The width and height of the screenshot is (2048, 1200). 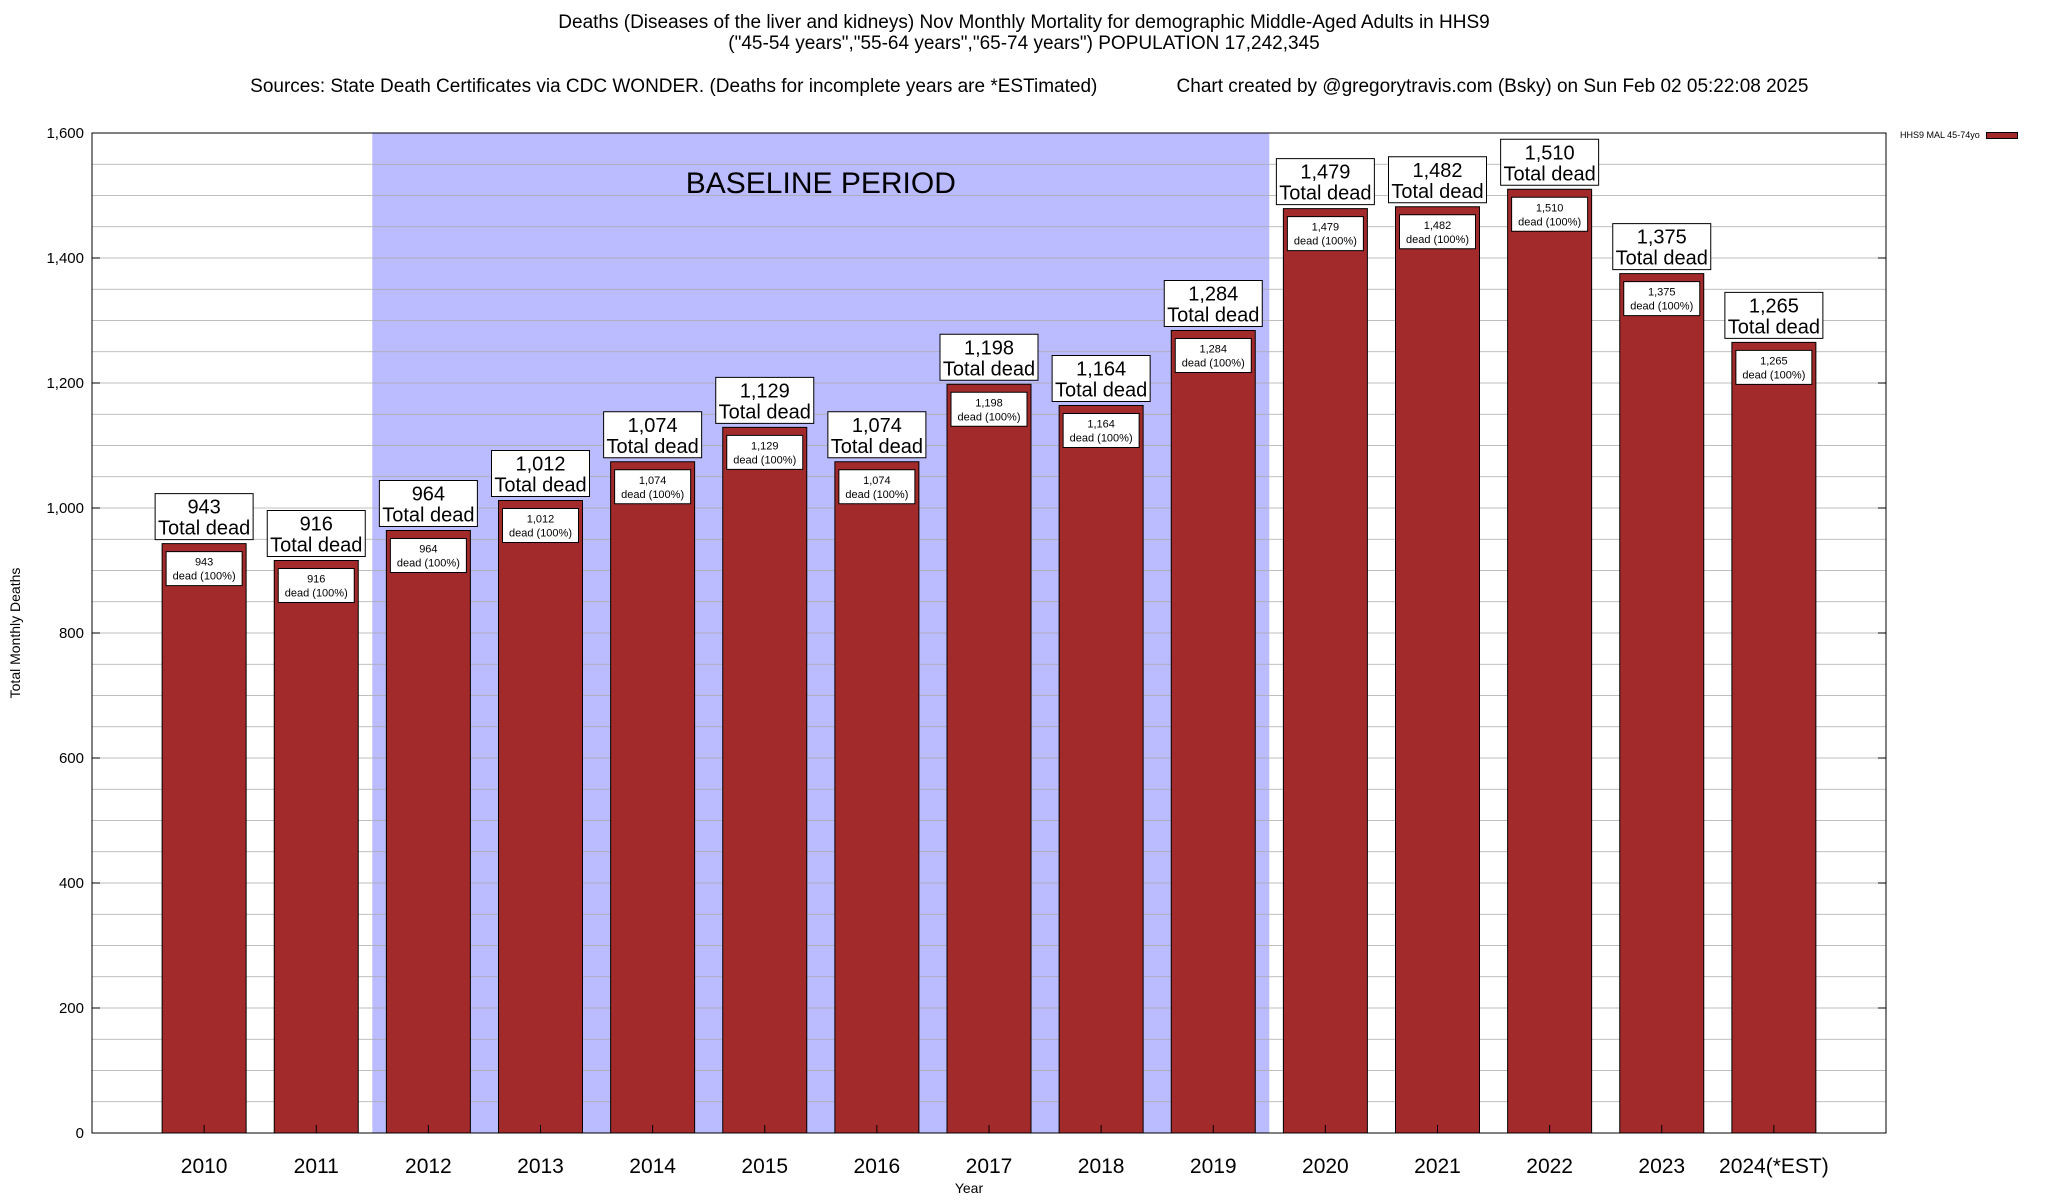 What do you see at coordinates (204, 563) in the screenshot?
I see `inner-value-label: 943` at bounding box center [204, 563].